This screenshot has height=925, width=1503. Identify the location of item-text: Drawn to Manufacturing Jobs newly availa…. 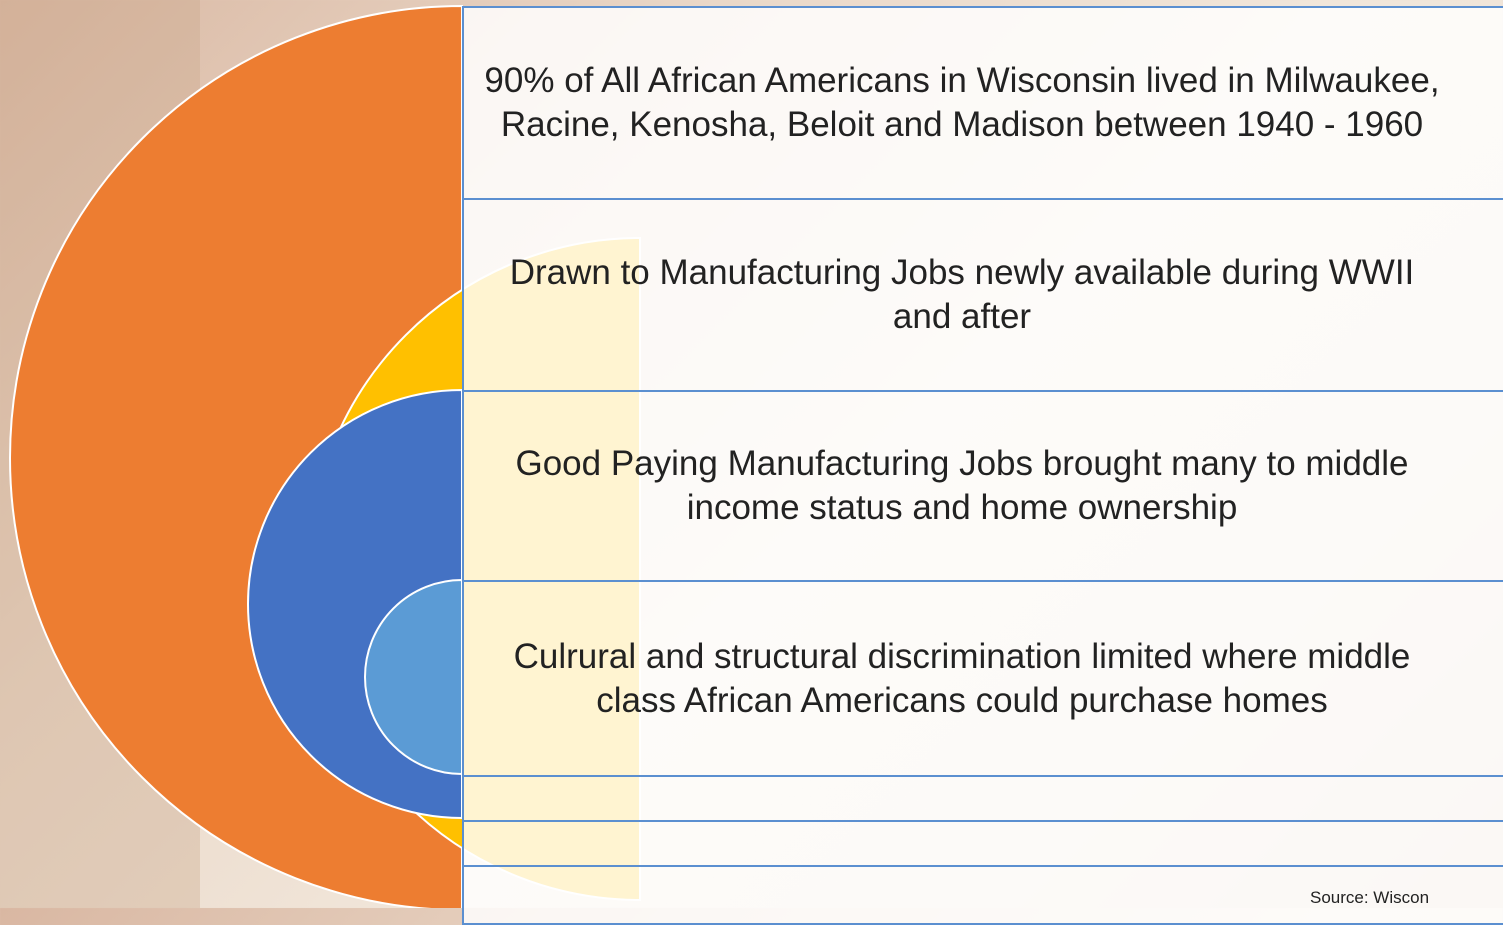
(962, 294).